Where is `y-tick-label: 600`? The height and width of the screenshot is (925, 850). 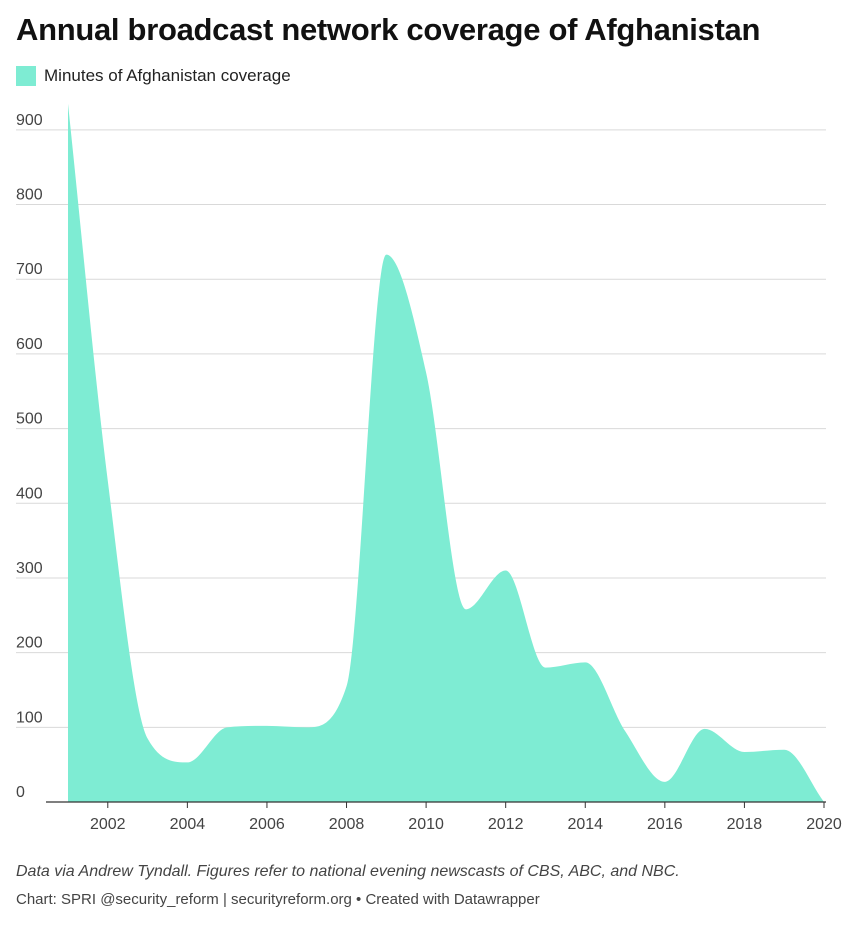 y-tick-label: 600 is located at coordinates (29, 344).